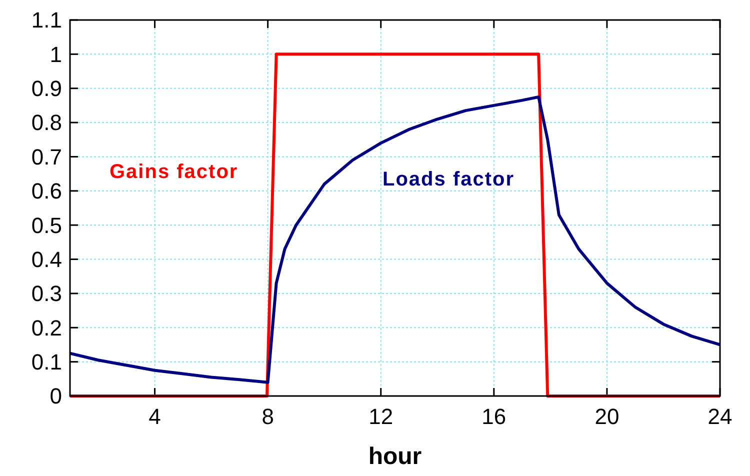 The height and width of the screenshot is (476, 750). Describe the element at coordinates (46, 20) in the screenshot. I see `y-tick-label: 1.1` at that location.